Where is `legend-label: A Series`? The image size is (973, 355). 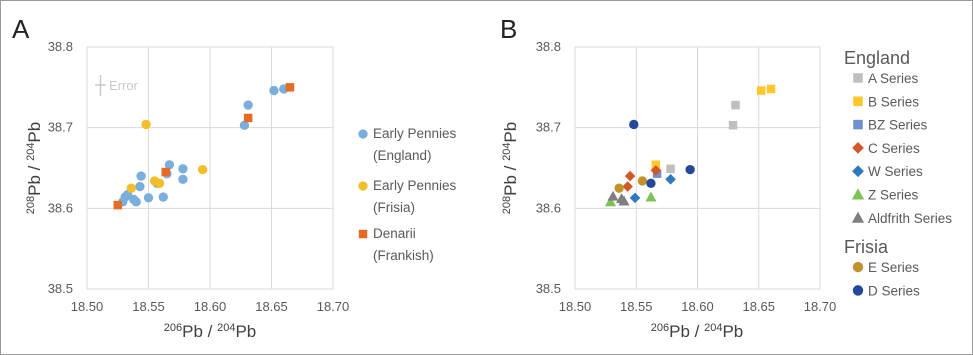
legend-label: A Series is located at coordinates (893, 78).